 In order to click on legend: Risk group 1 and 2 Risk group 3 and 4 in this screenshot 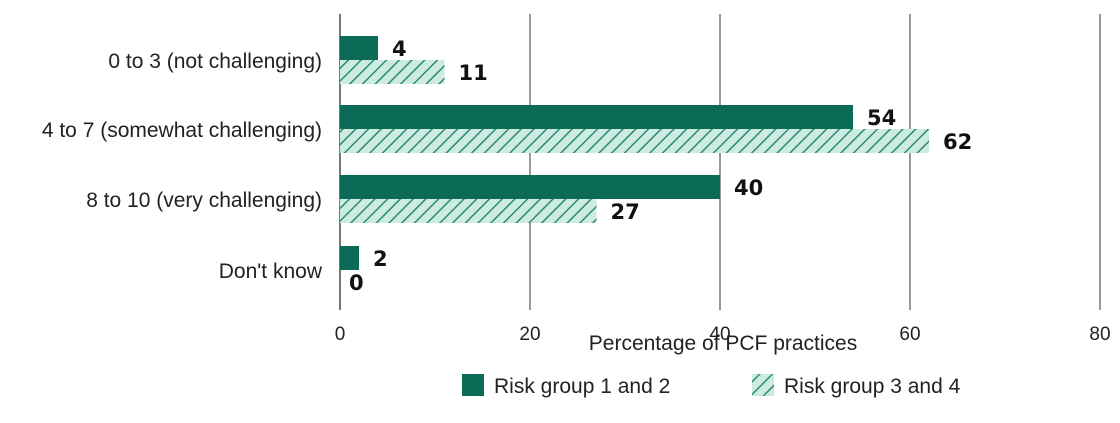, I will do `click(711, 386)`.